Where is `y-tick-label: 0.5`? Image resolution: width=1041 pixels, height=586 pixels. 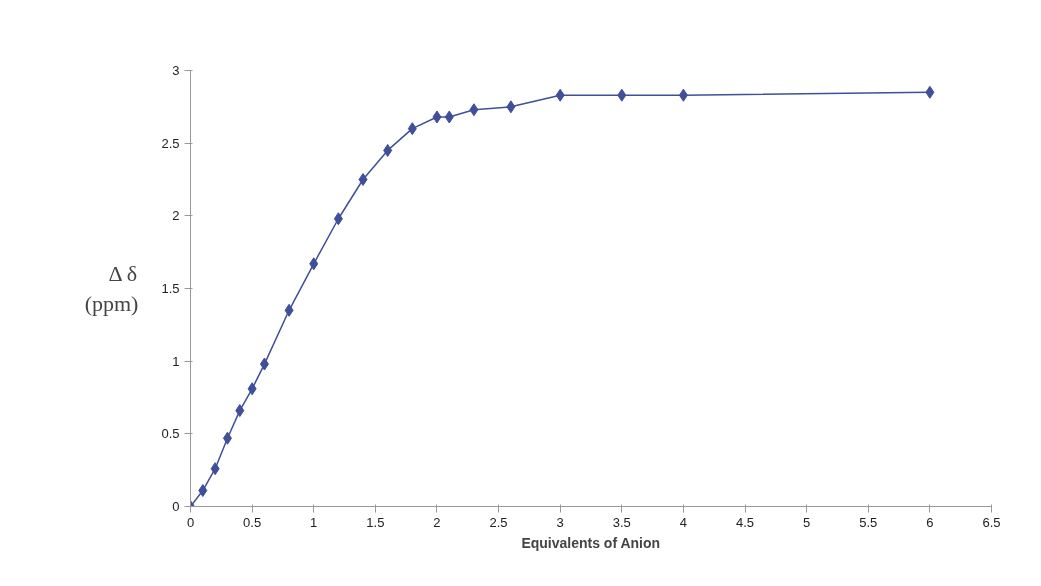
y-tick-label: 0.5 is located at coordinates (170, 434).